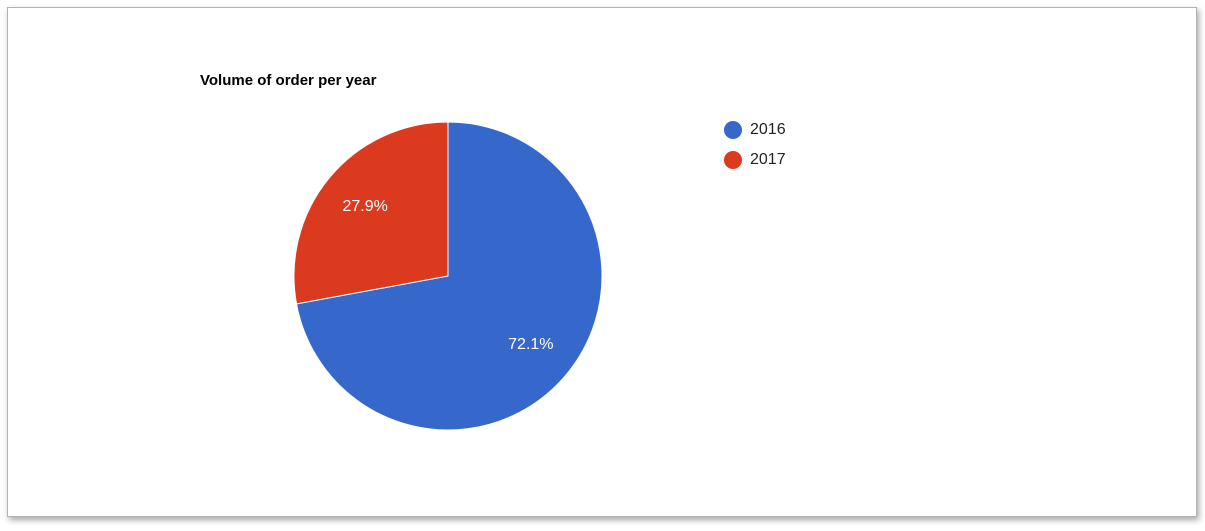 The width and height of the screenshot is (1205, 531). What do you see at coordinates (288, 80) in the screenshot?
I see `chart-title: Volume of order per year` at bounding box center [288, 80].